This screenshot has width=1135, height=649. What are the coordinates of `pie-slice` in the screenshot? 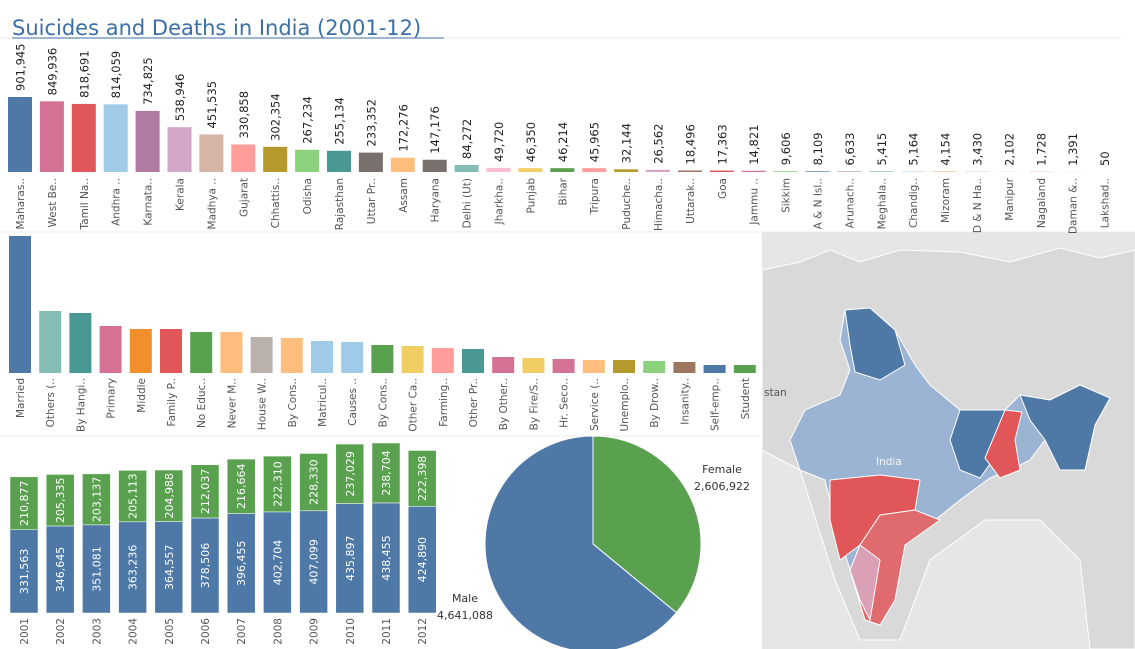 It's located at (581, 542).